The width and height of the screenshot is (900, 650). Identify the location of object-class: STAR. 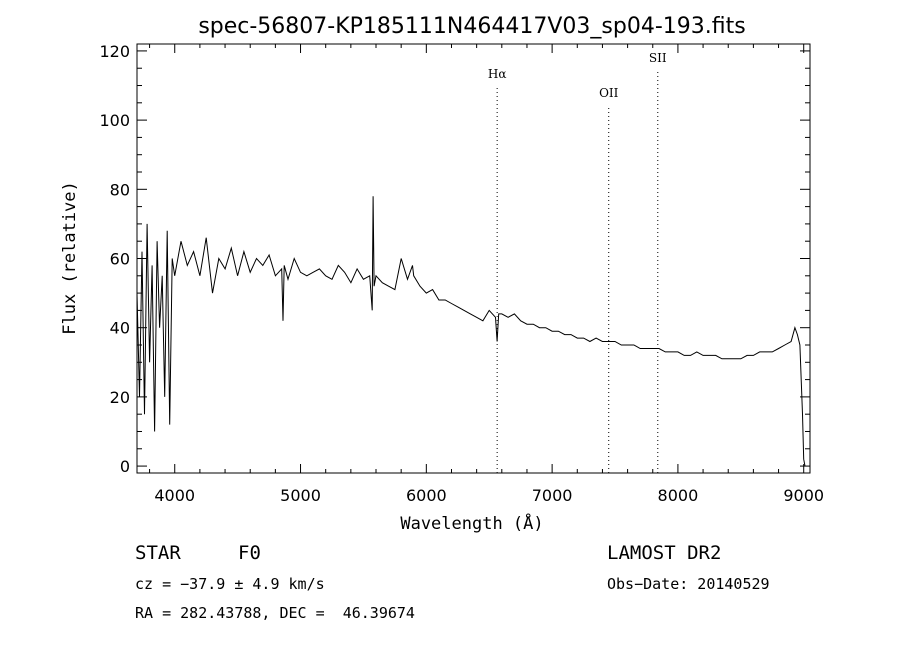
(158, 553).